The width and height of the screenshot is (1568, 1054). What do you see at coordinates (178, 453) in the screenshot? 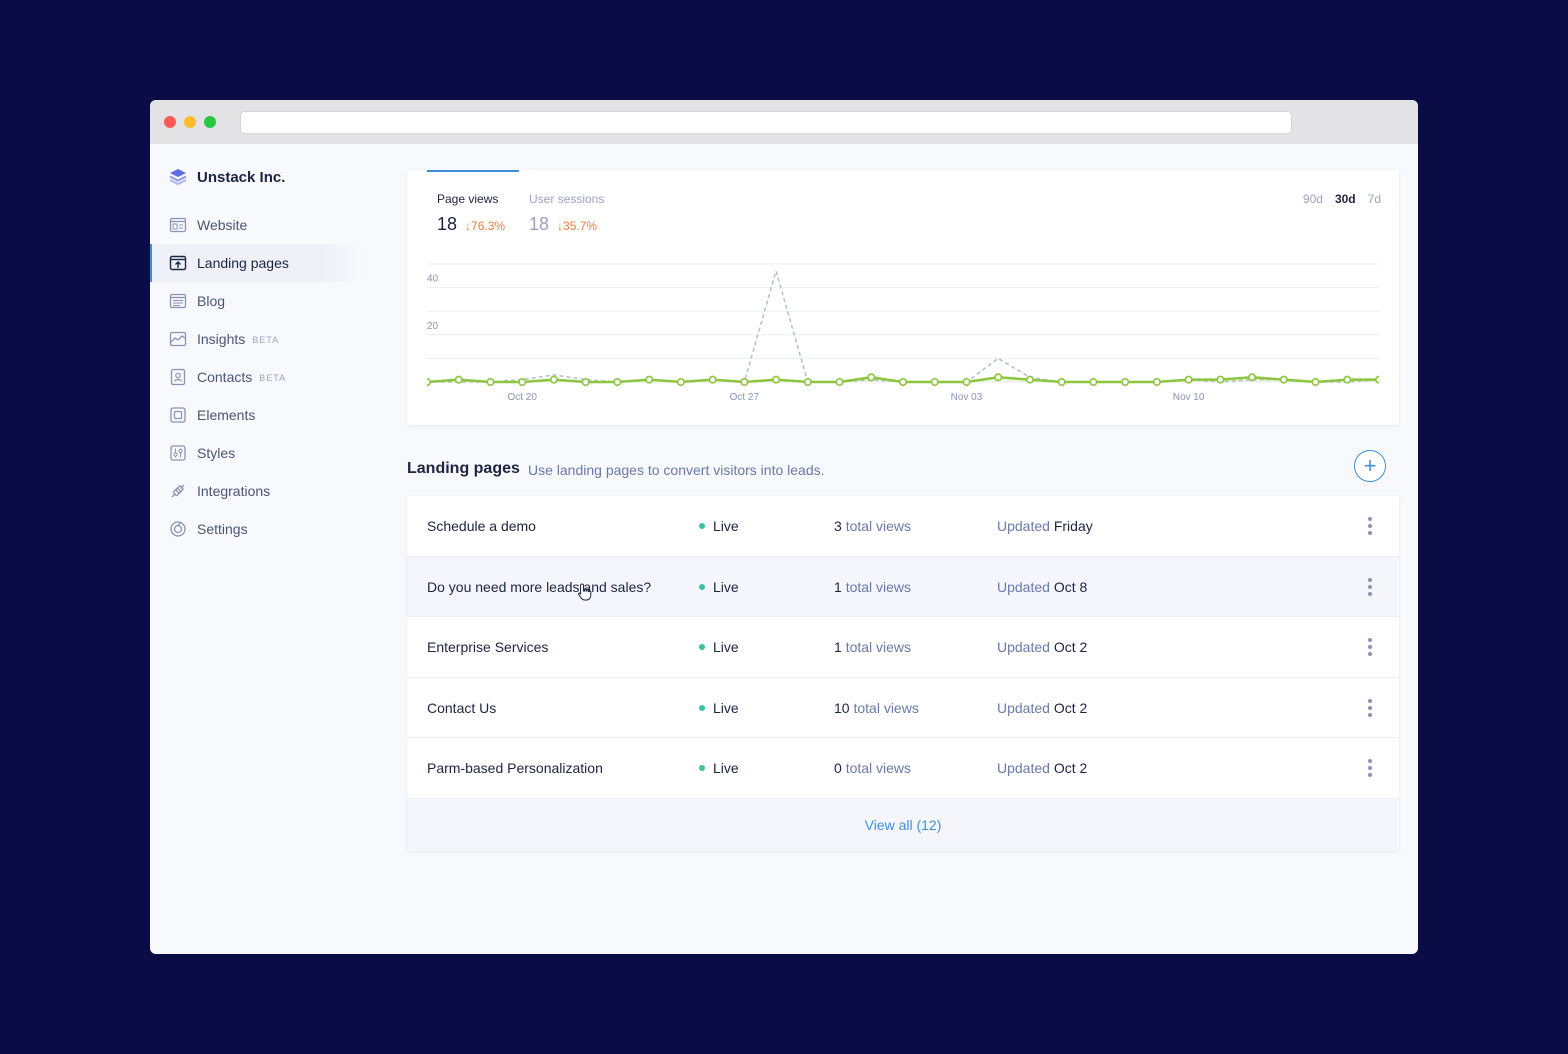
I see `styles-icon` at bounding box center [178, 453].